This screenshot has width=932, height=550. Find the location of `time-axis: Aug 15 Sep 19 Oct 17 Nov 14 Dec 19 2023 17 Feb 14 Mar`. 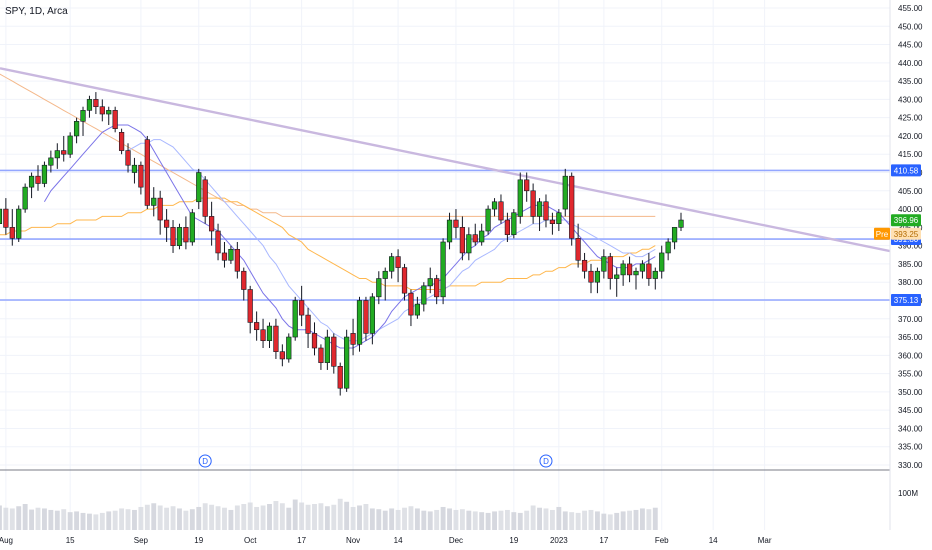

time-axis: Aug 15 Sep 19 Oct 17 Nov 14 Dec 19 2023 17 Feb 14 Mar is located at coordinates (386, 540).